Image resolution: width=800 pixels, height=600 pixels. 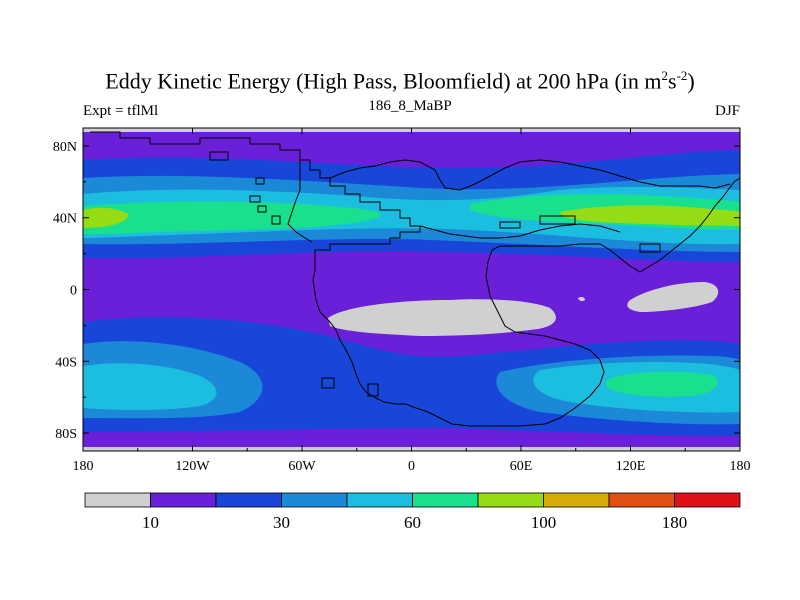 What do you see at coordinates (661, 384) in the screenshot?
I see `field-band-green-south` at bounding box center [661, 384].